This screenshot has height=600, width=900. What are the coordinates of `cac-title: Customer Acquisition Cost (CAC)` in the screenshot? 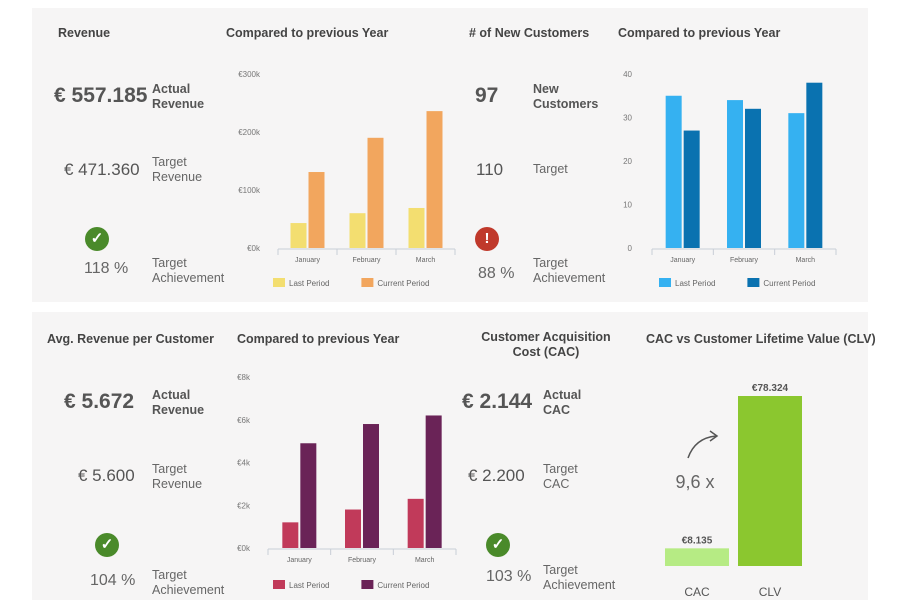 It's located at (546, 344).